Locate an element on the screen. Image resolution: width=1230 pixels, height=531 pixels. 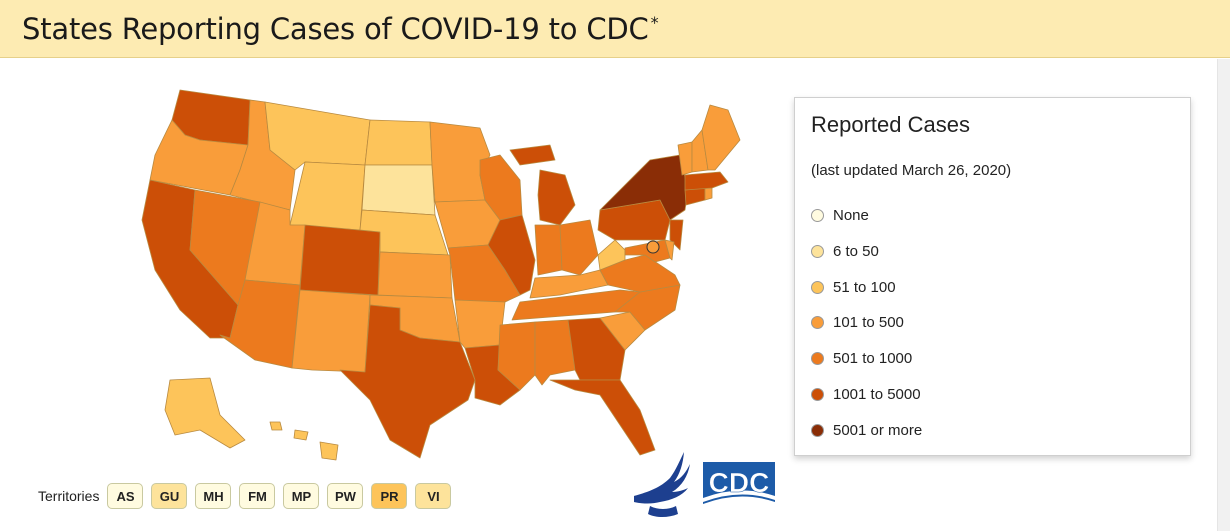
territory-button-as: AS is located at coordinates (125, 496).